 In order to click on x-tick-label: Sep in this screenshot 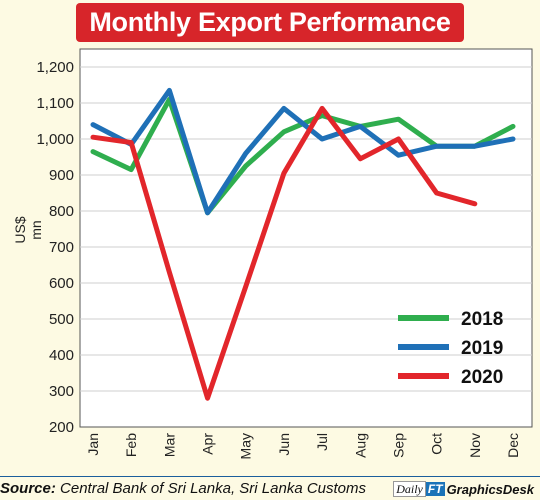, I will do `click(398, 445)`.